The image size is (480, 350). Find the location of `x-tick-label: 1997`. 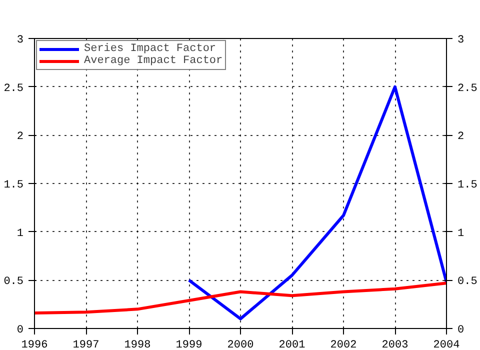

x-tick-label: 1997 is located at coordinates (86, 345).